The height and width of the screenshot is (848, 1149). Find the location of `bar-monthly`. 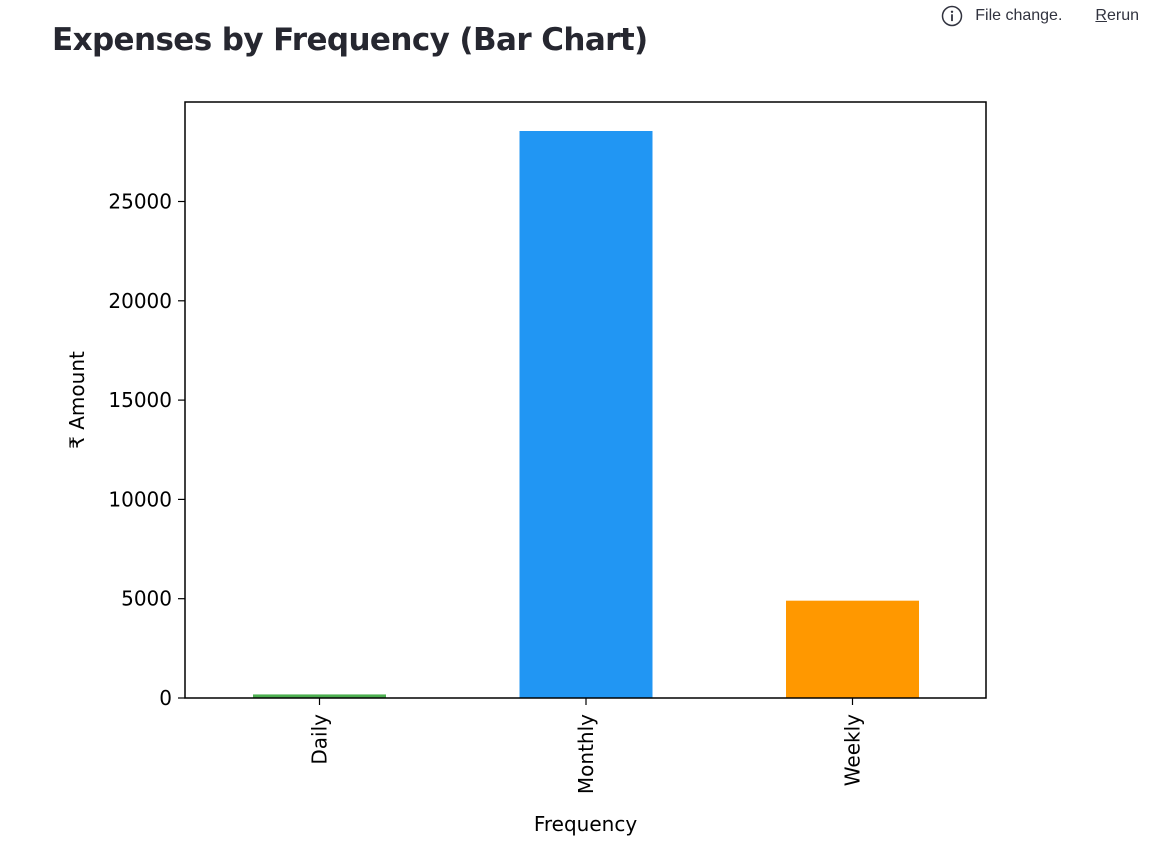

bar-monthly is located at coordinates (586, 414).